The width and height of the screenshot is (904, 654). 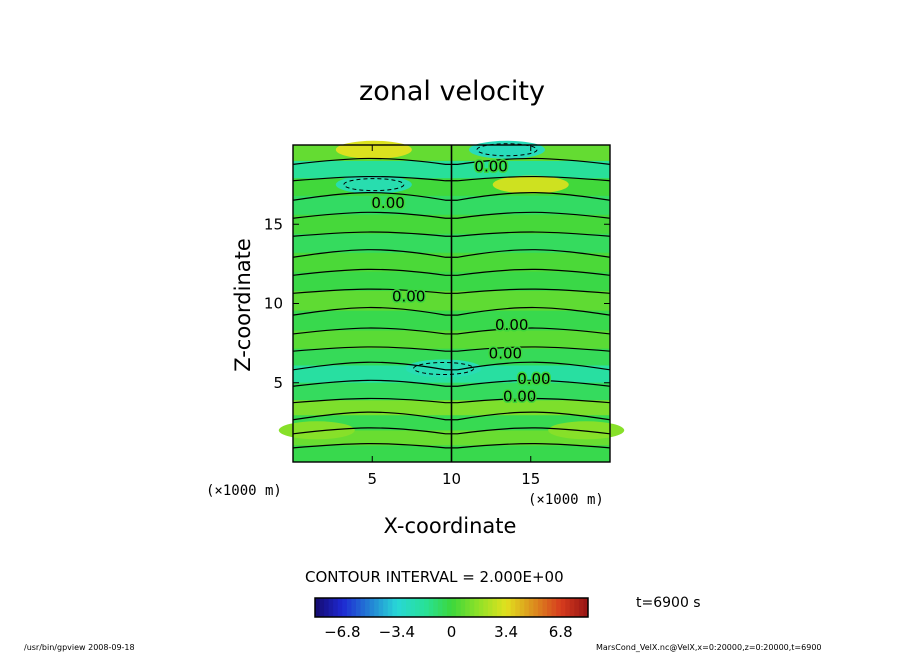 I want to click on x-tick-label: 10, so click(x=451, y=479).